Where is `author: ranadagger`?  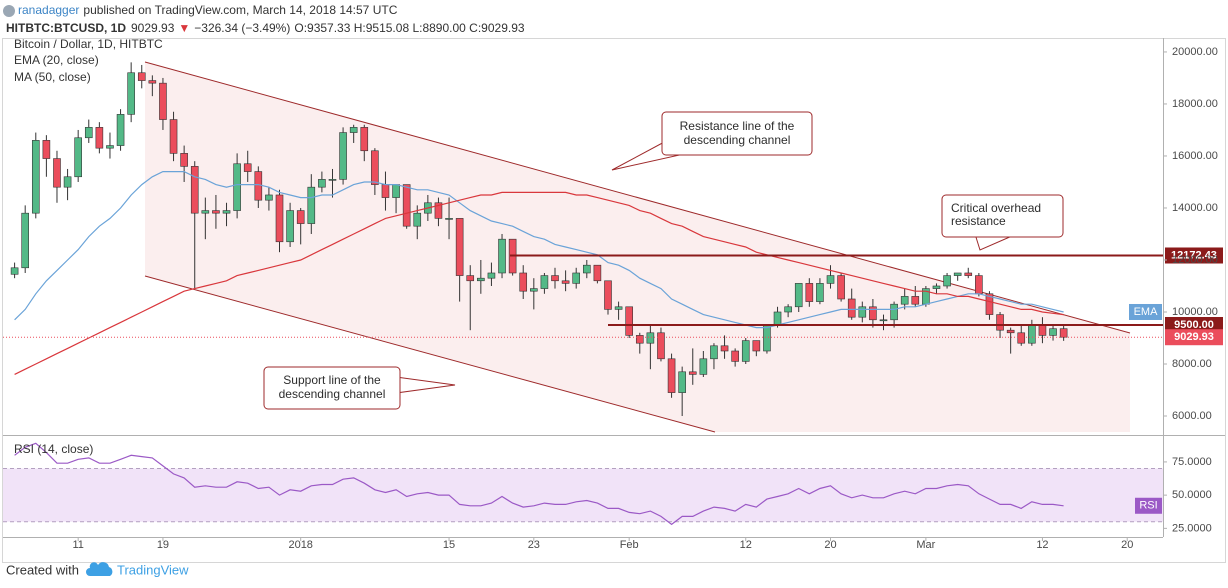 author: ranadagger is located at coordinates (48, 10).